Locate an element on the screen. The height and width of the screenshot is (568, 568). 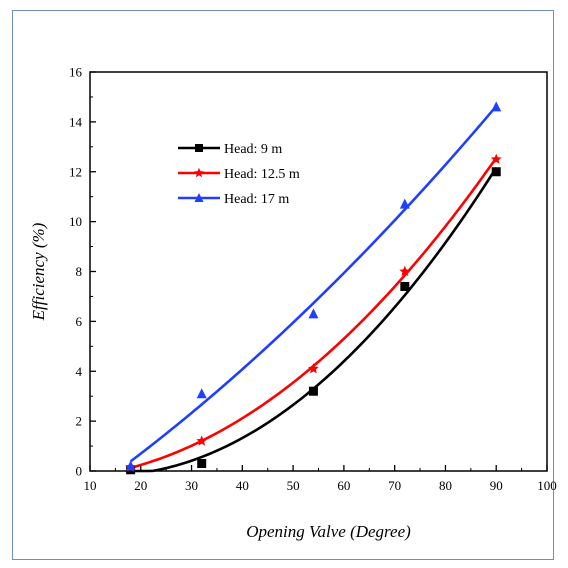
y-tick-label: 0 is located at coordinates (79, 471).